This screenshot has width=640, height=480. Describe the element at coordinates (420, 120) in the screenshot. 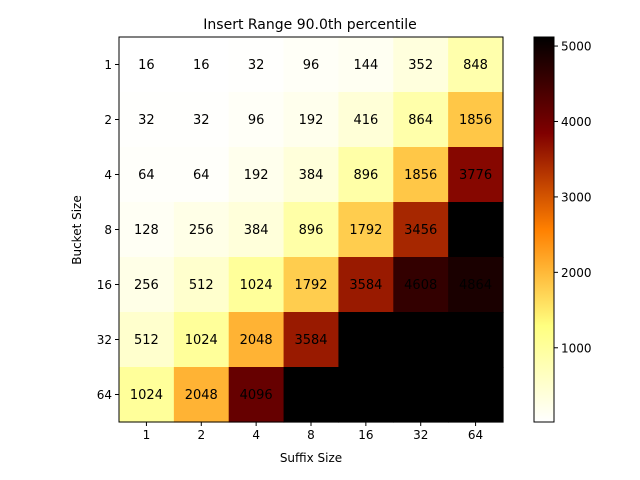

I see `cell-value-label: 864` at that location.